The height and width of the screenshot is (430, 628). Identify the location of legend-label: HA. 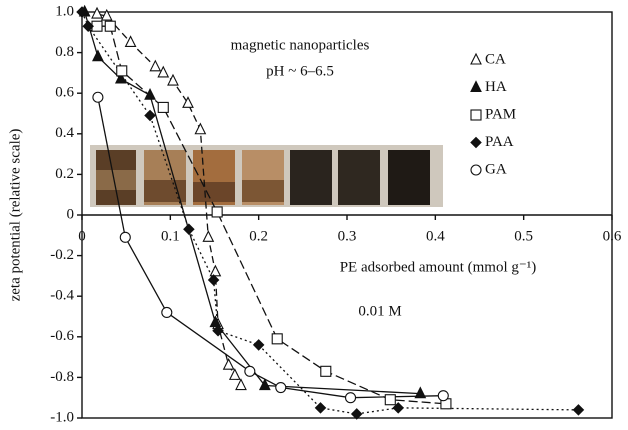
(496, 87).